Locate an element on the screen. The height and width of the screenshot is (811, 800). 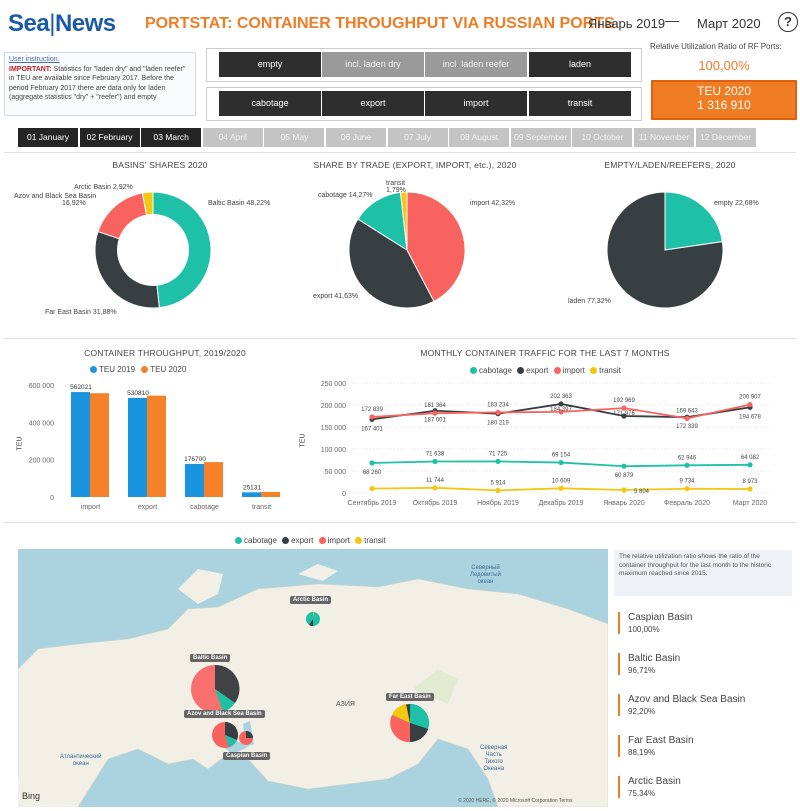
bar-import-teu2019 is located at coordinates (80, 444).